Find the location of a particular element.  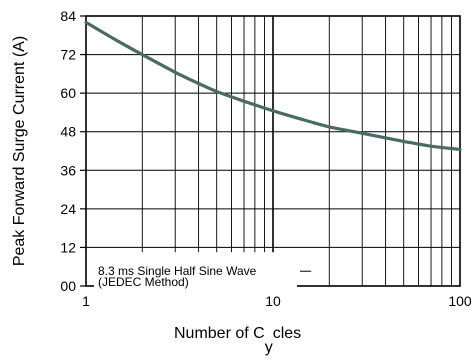

y-tick-label: 84 is located at coordinates (68, 16).